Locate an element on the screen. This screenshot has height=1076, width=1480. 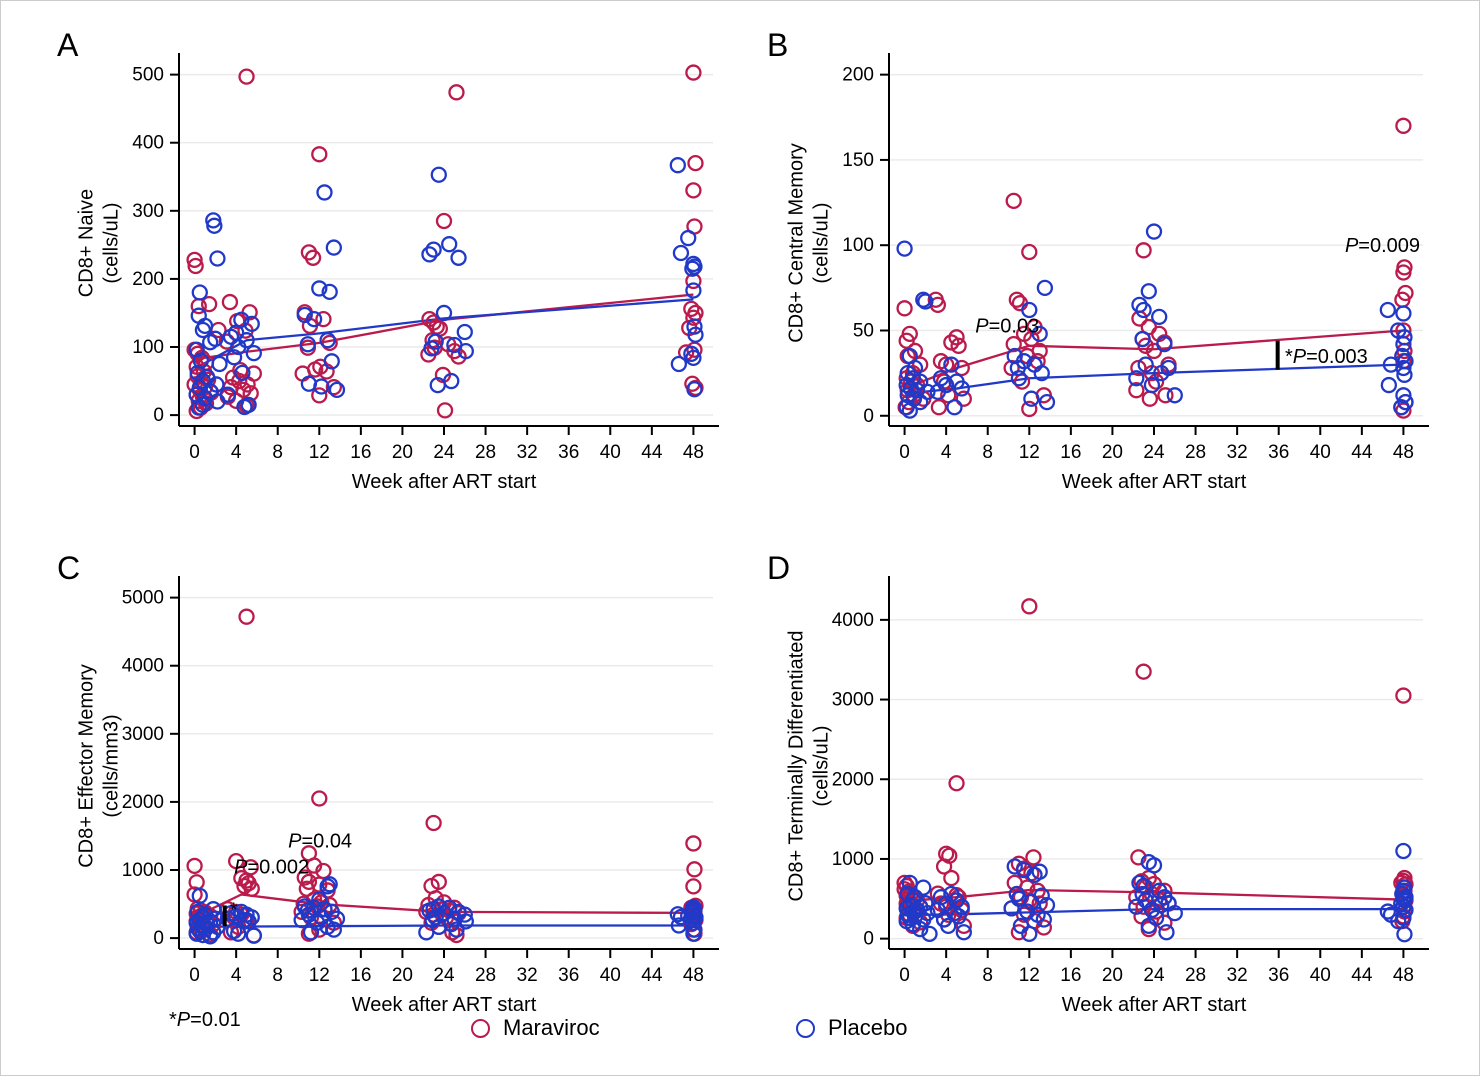
y-tick-label: 3000 is located at coordinates (143, 734).